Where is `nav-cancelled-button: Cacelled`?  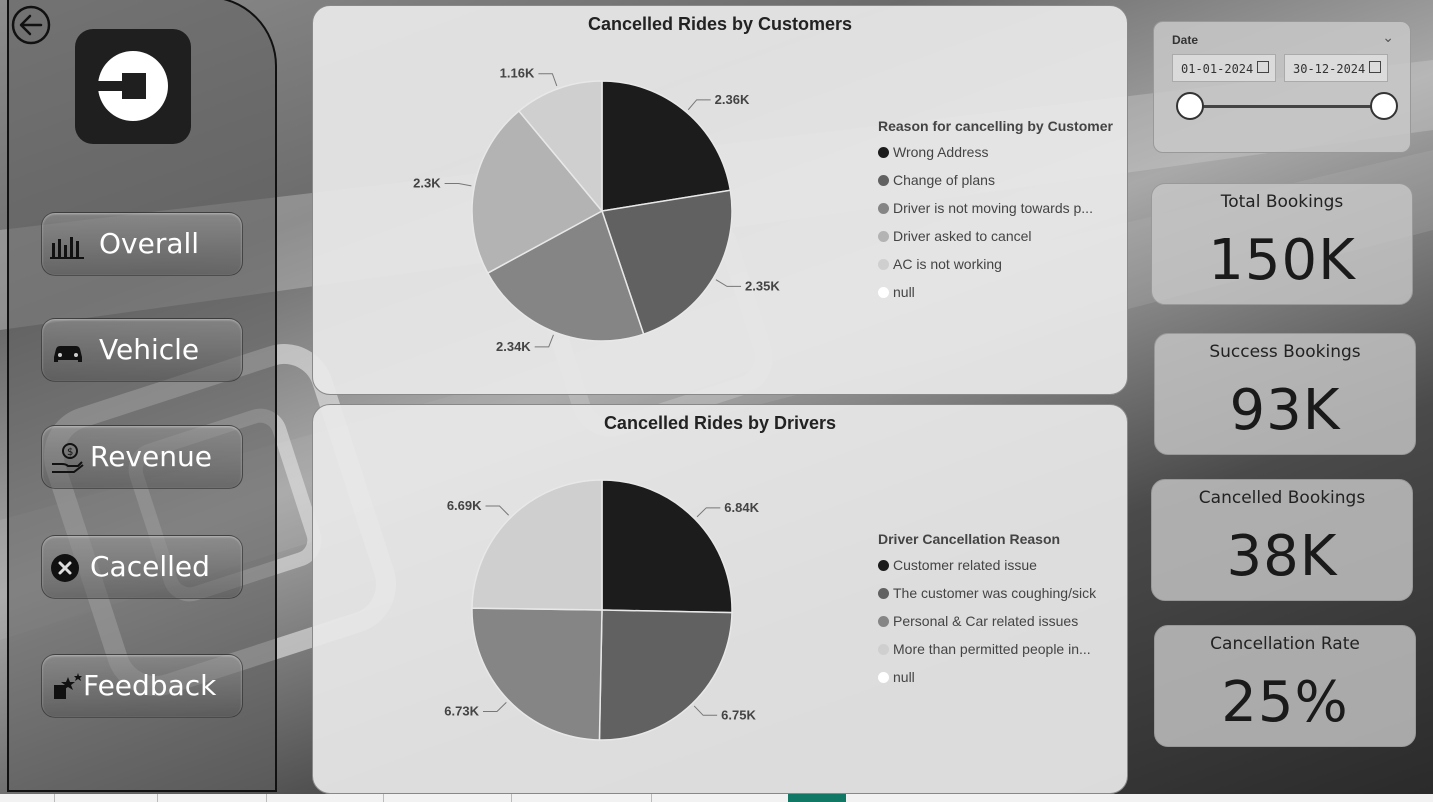
nav-cancelled-button: Cacelled is located at coordinates (142, 567).